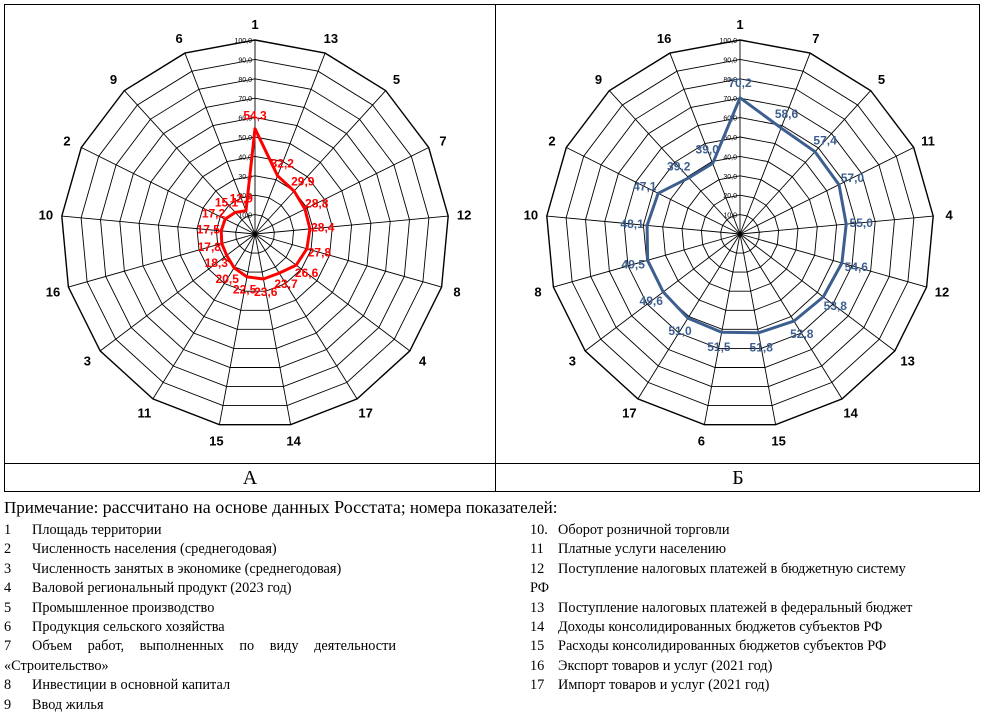  Describe the element at coordinates (145, 413) in the screenshot. I see `category-label: 11` at that location.